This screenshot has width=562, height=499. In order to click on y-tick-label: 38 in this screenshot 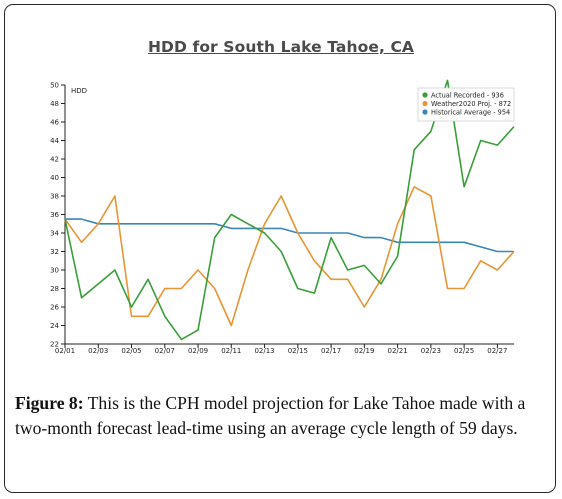, I will do `click(54, 197)`.